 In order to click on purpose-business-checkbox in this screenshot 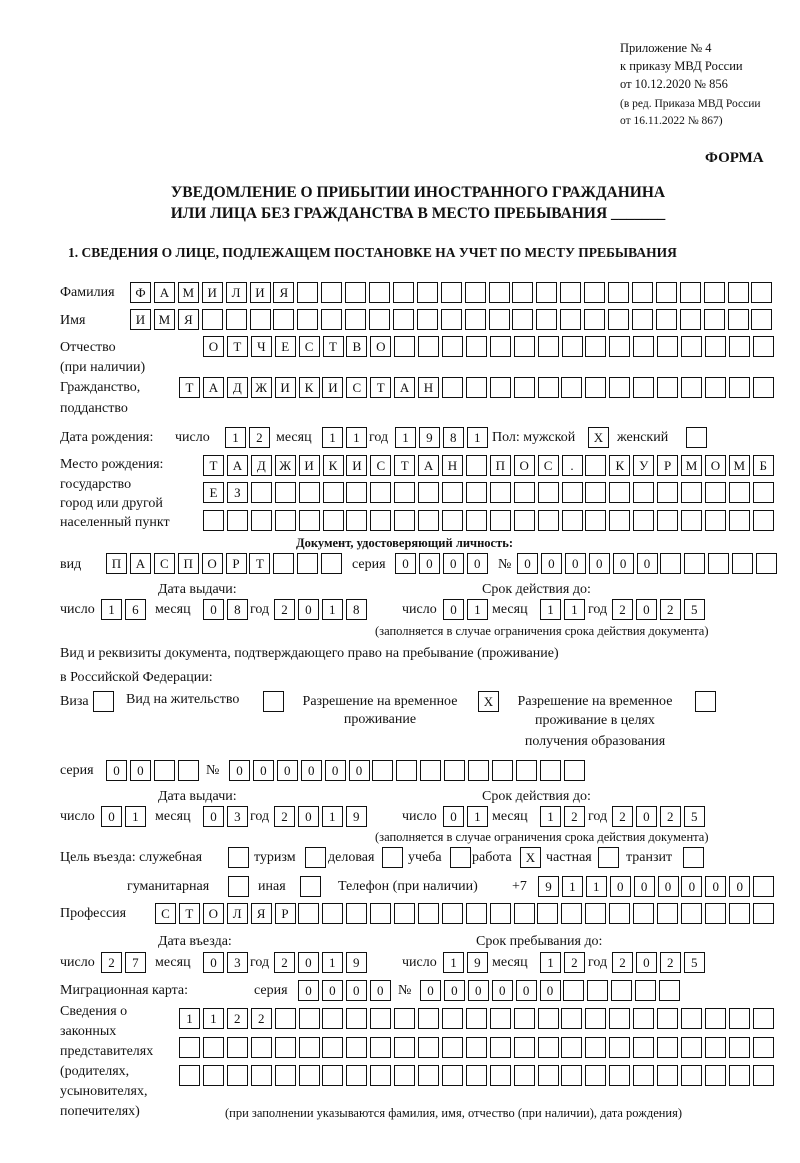, I will do `click(394, 857)`.